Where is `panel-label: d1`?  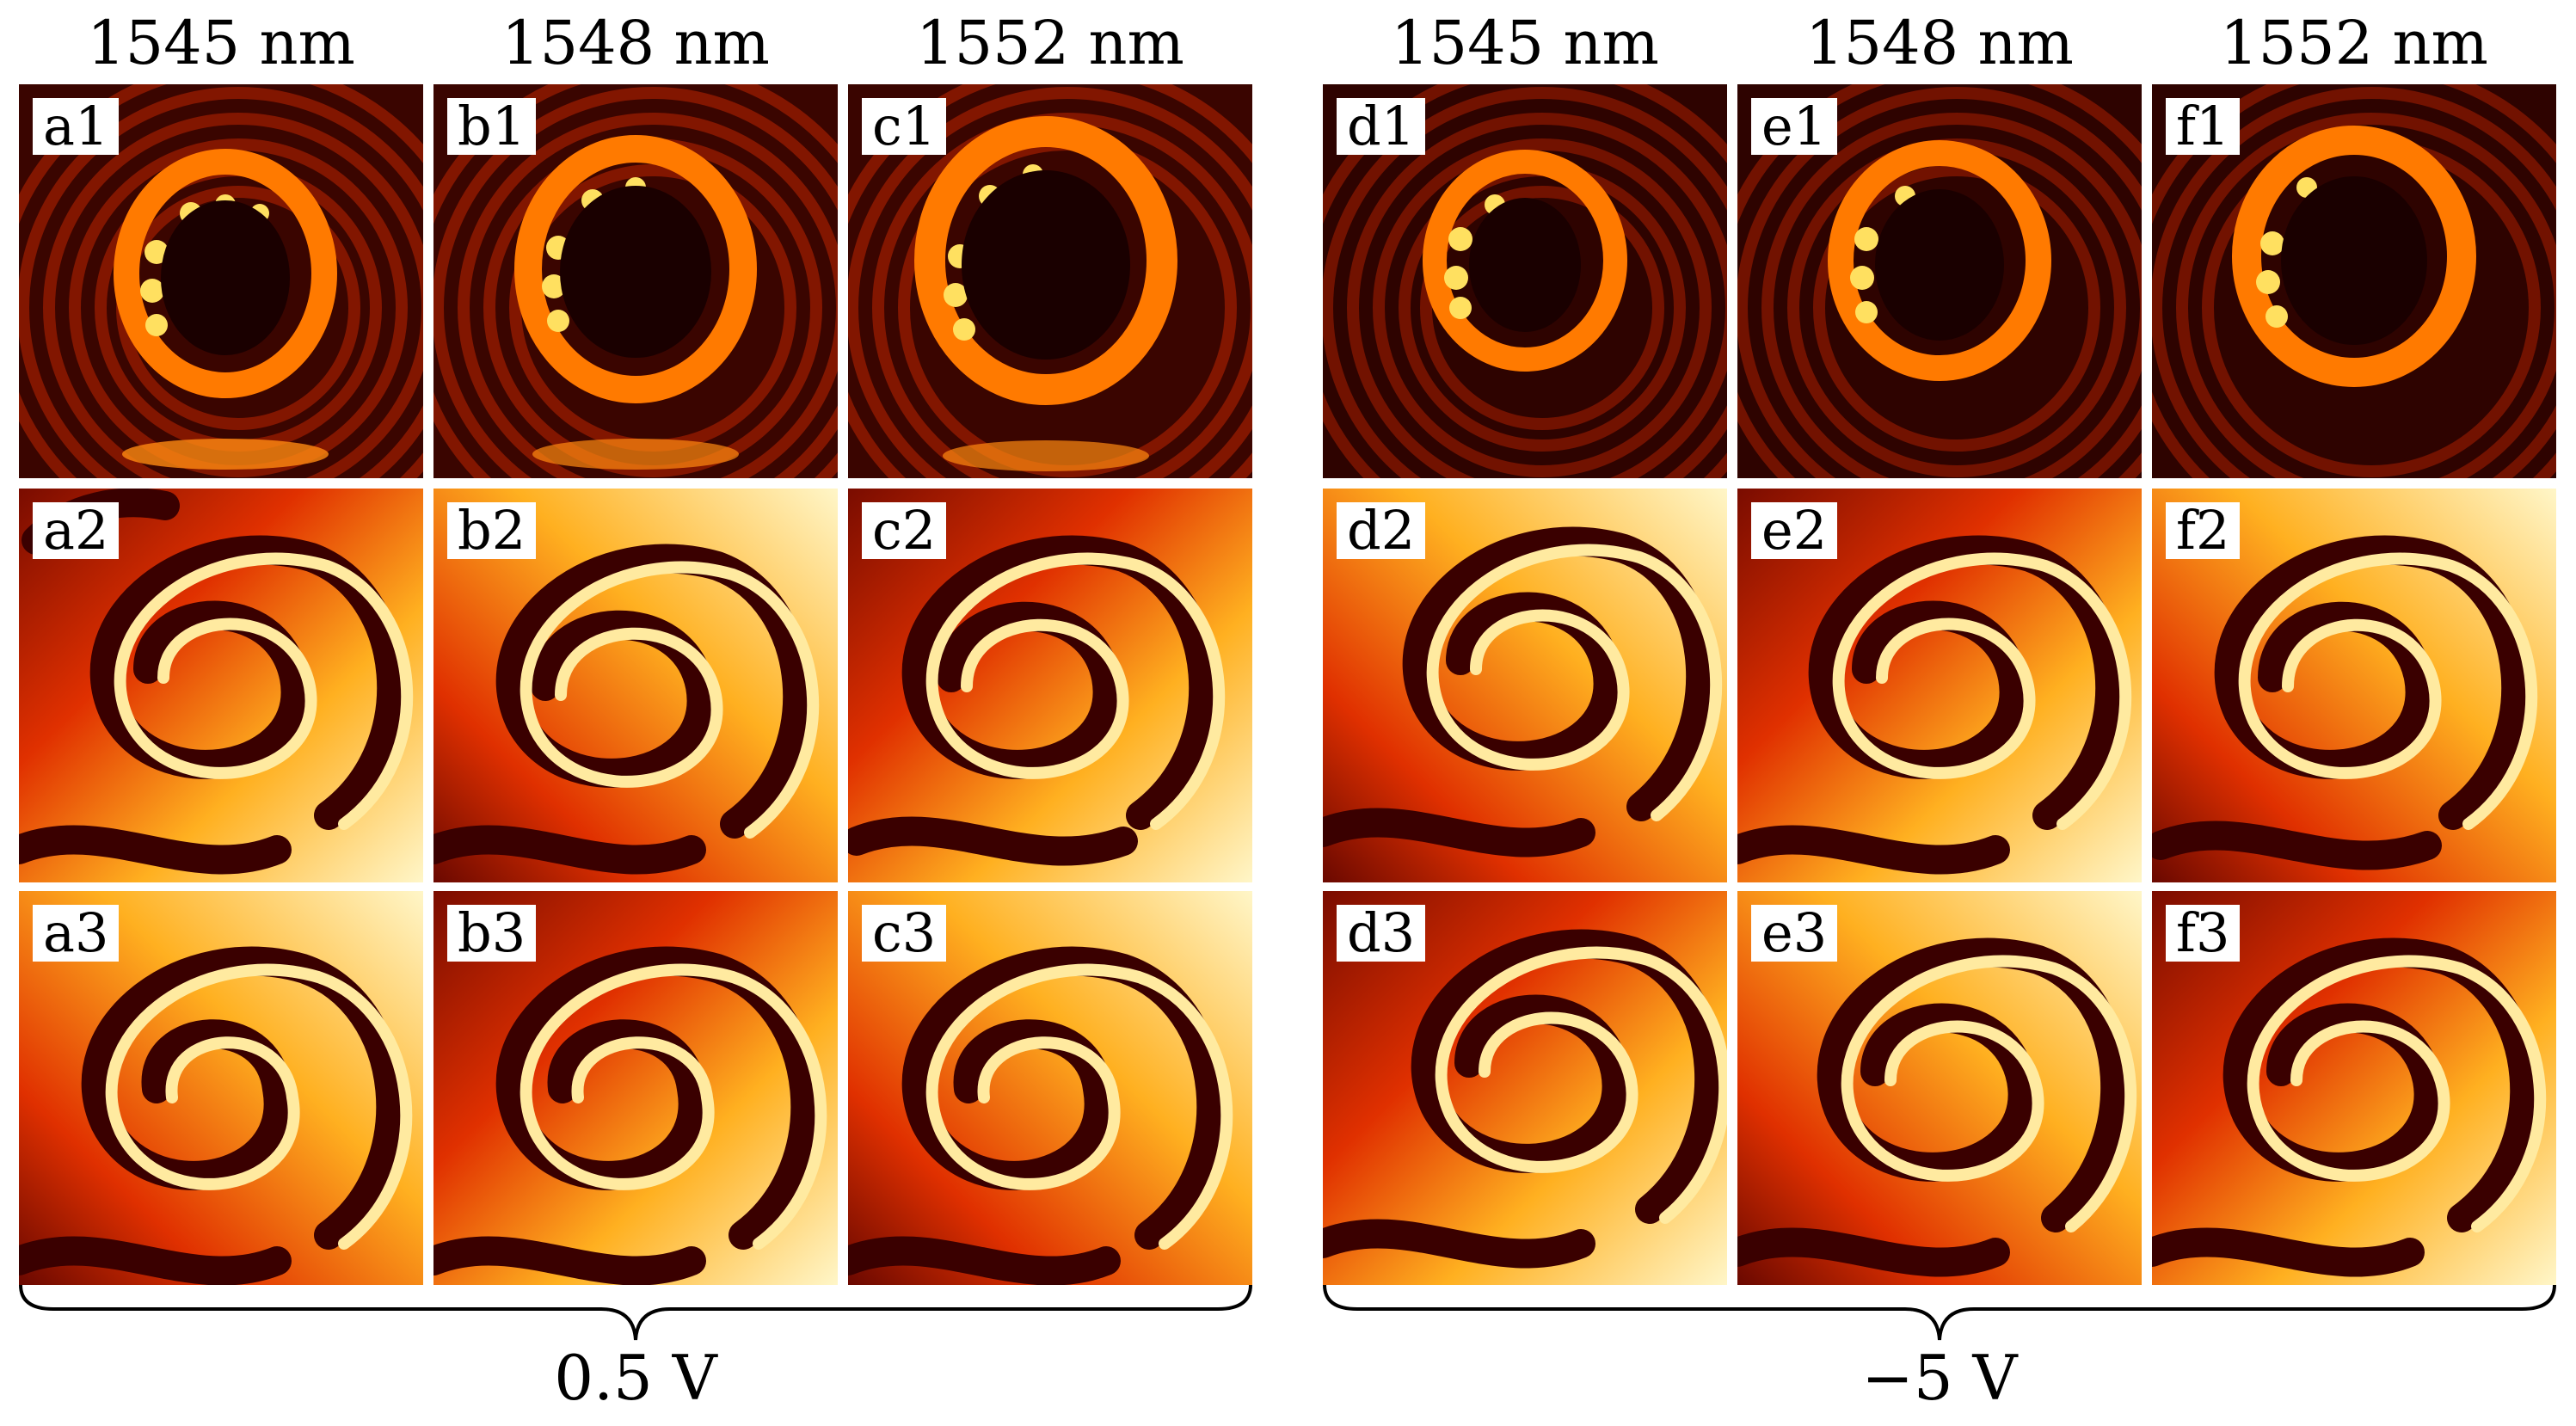
panel-label: d1 is located at coordinates (1381, 127).